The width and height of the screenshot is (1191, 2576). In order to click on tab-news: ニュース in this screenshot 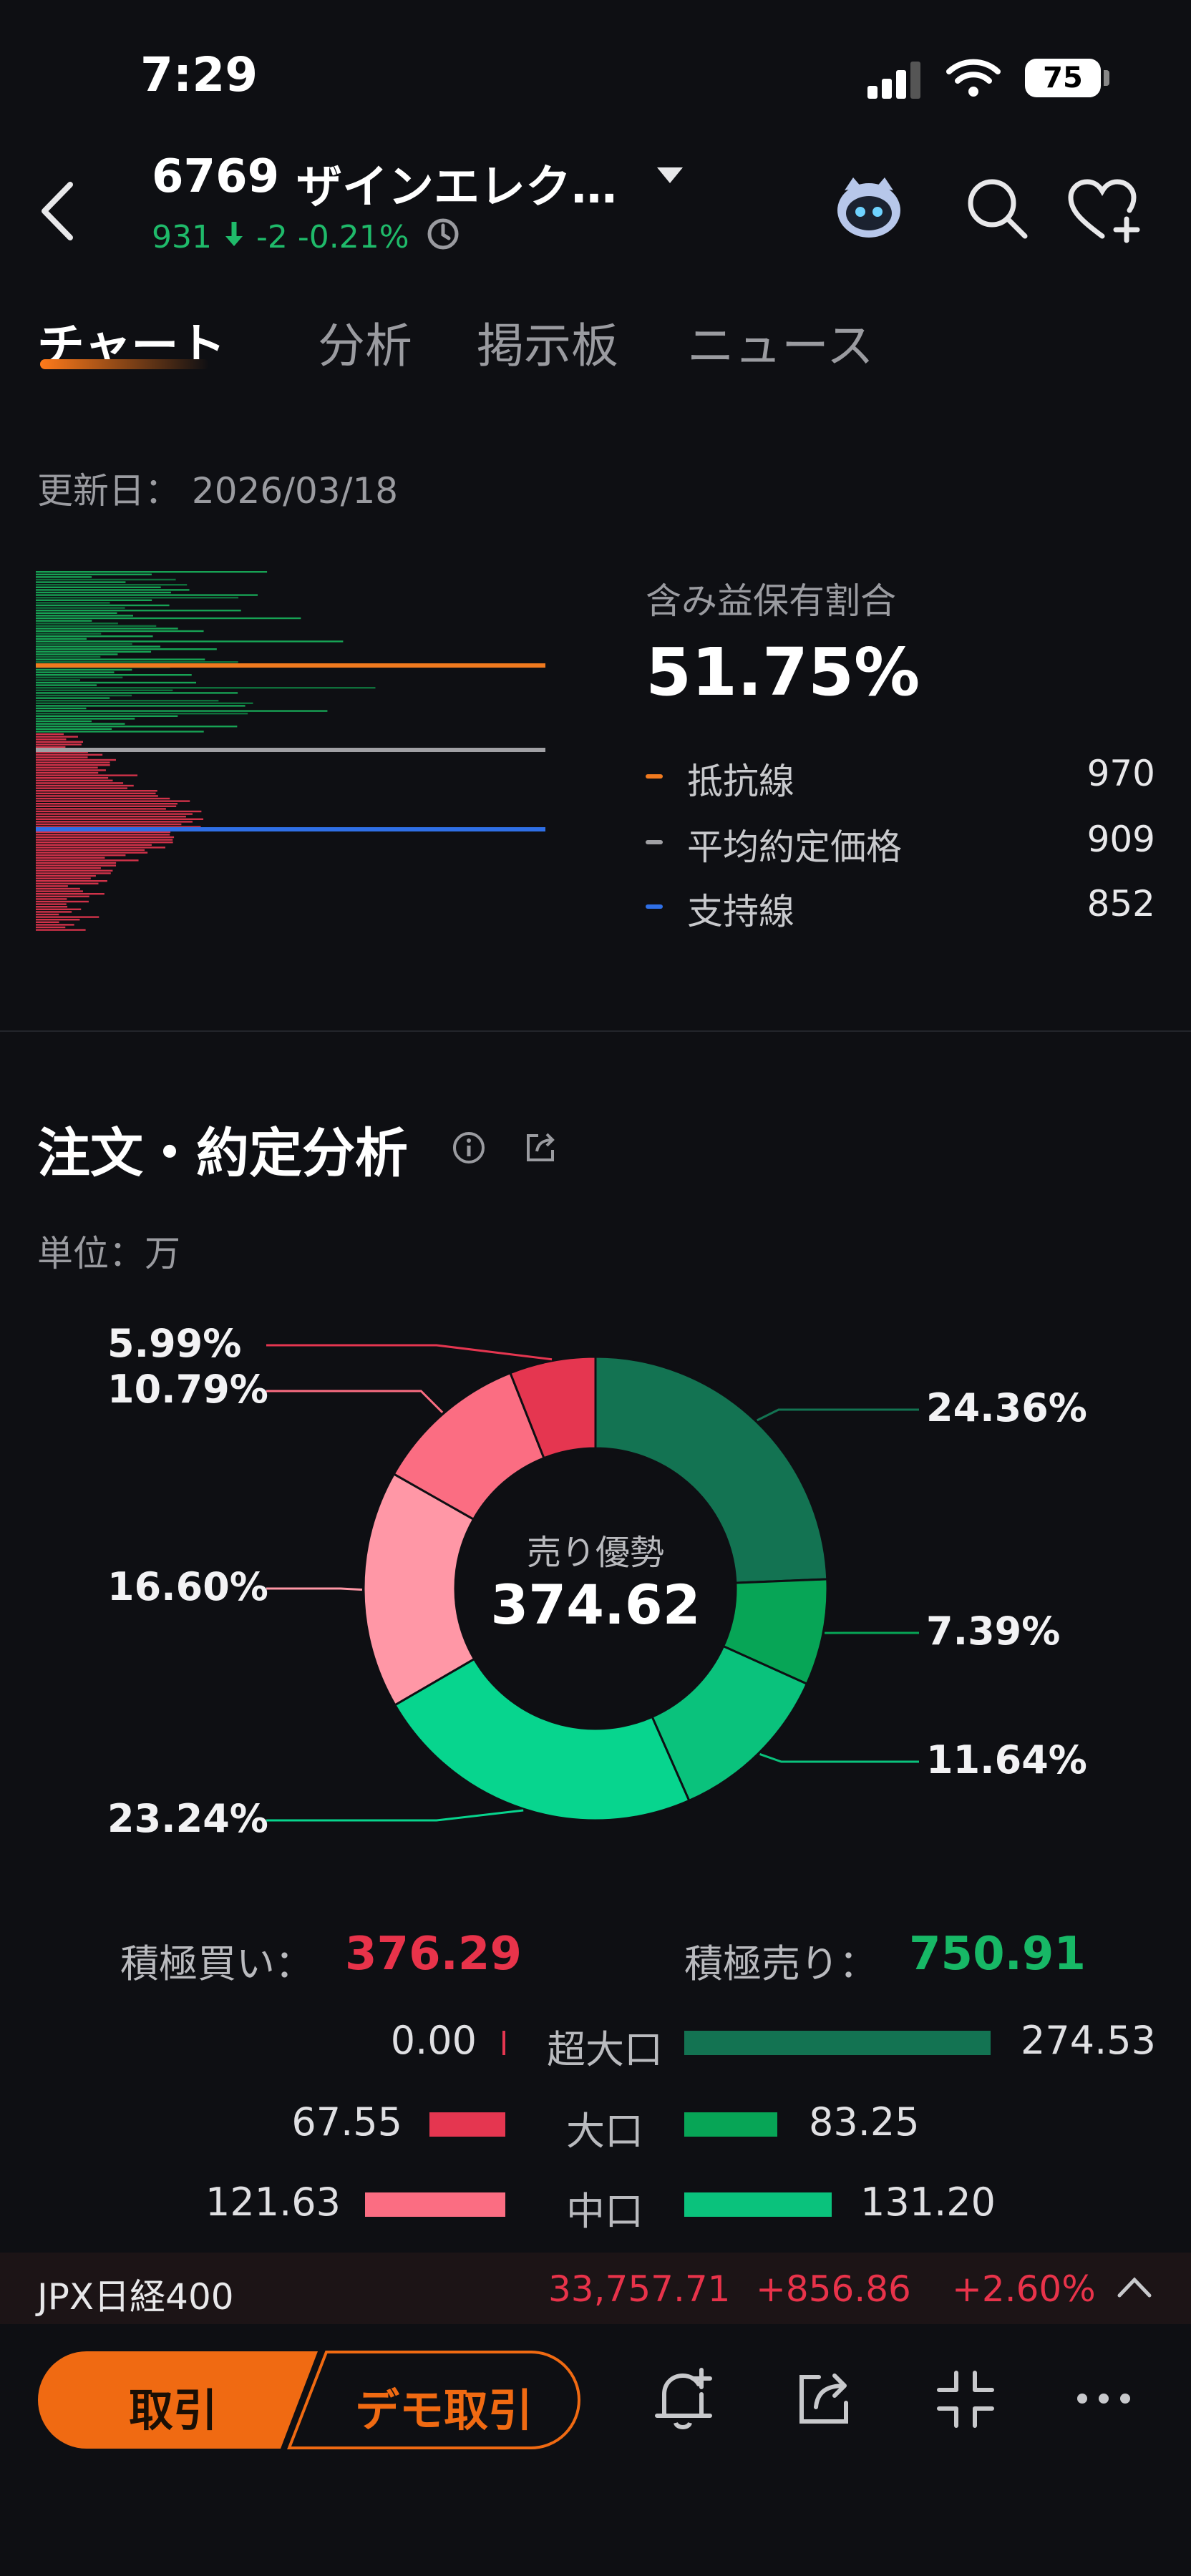, I will do `click(780, 346)`.